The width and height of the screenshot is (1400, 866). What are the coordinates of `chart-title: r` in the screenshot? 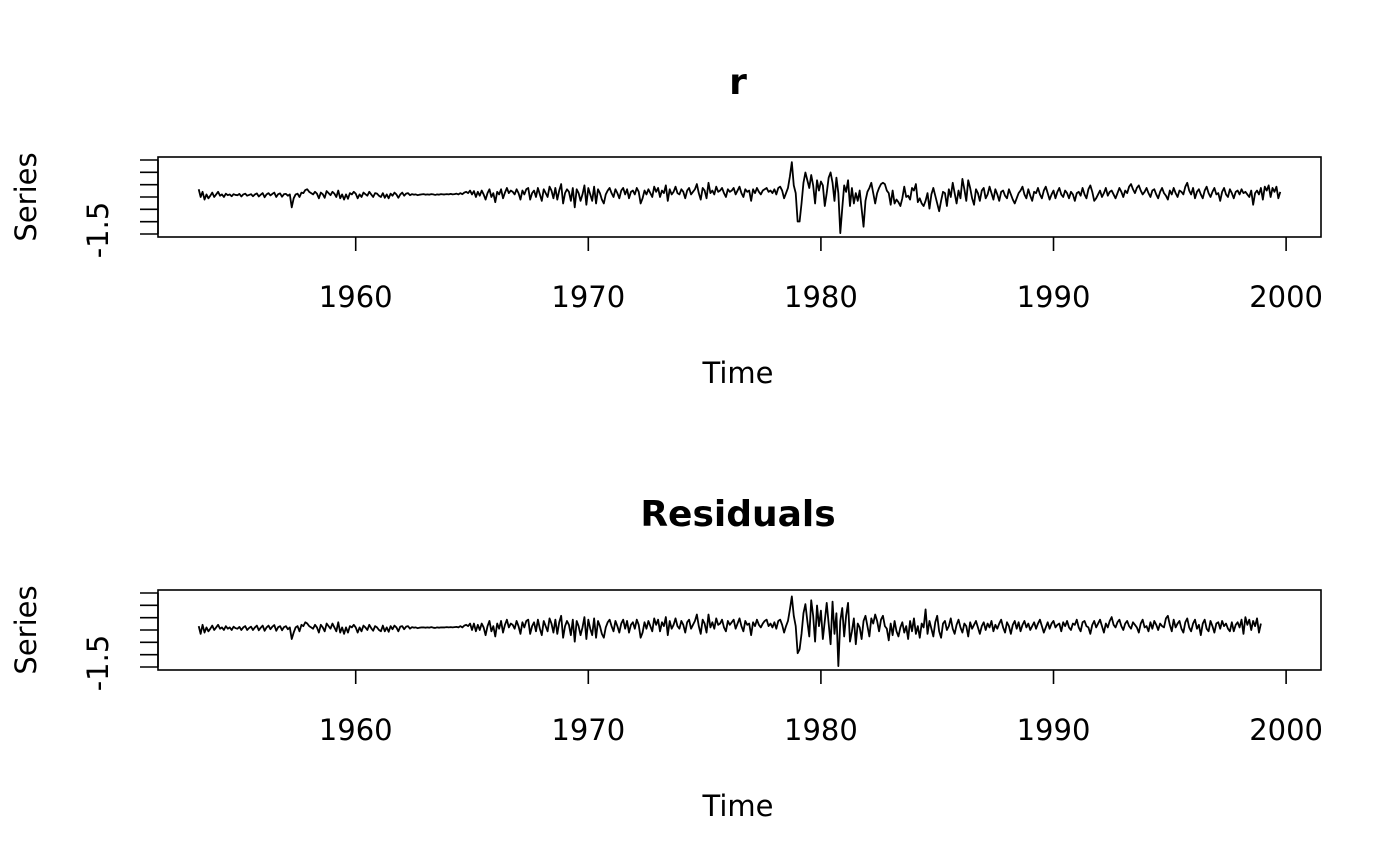 It's located at (738, 82).